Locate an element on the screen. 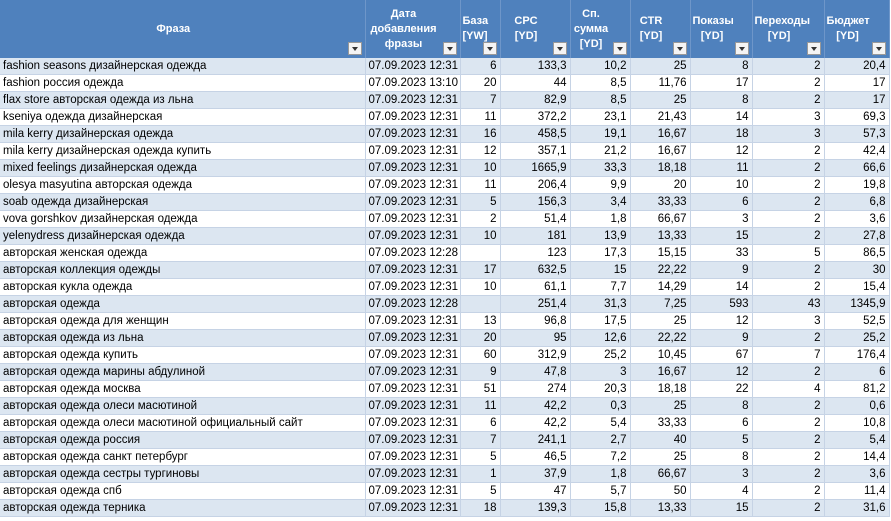  header-text: Фраза is located at coordinates (173, 28).